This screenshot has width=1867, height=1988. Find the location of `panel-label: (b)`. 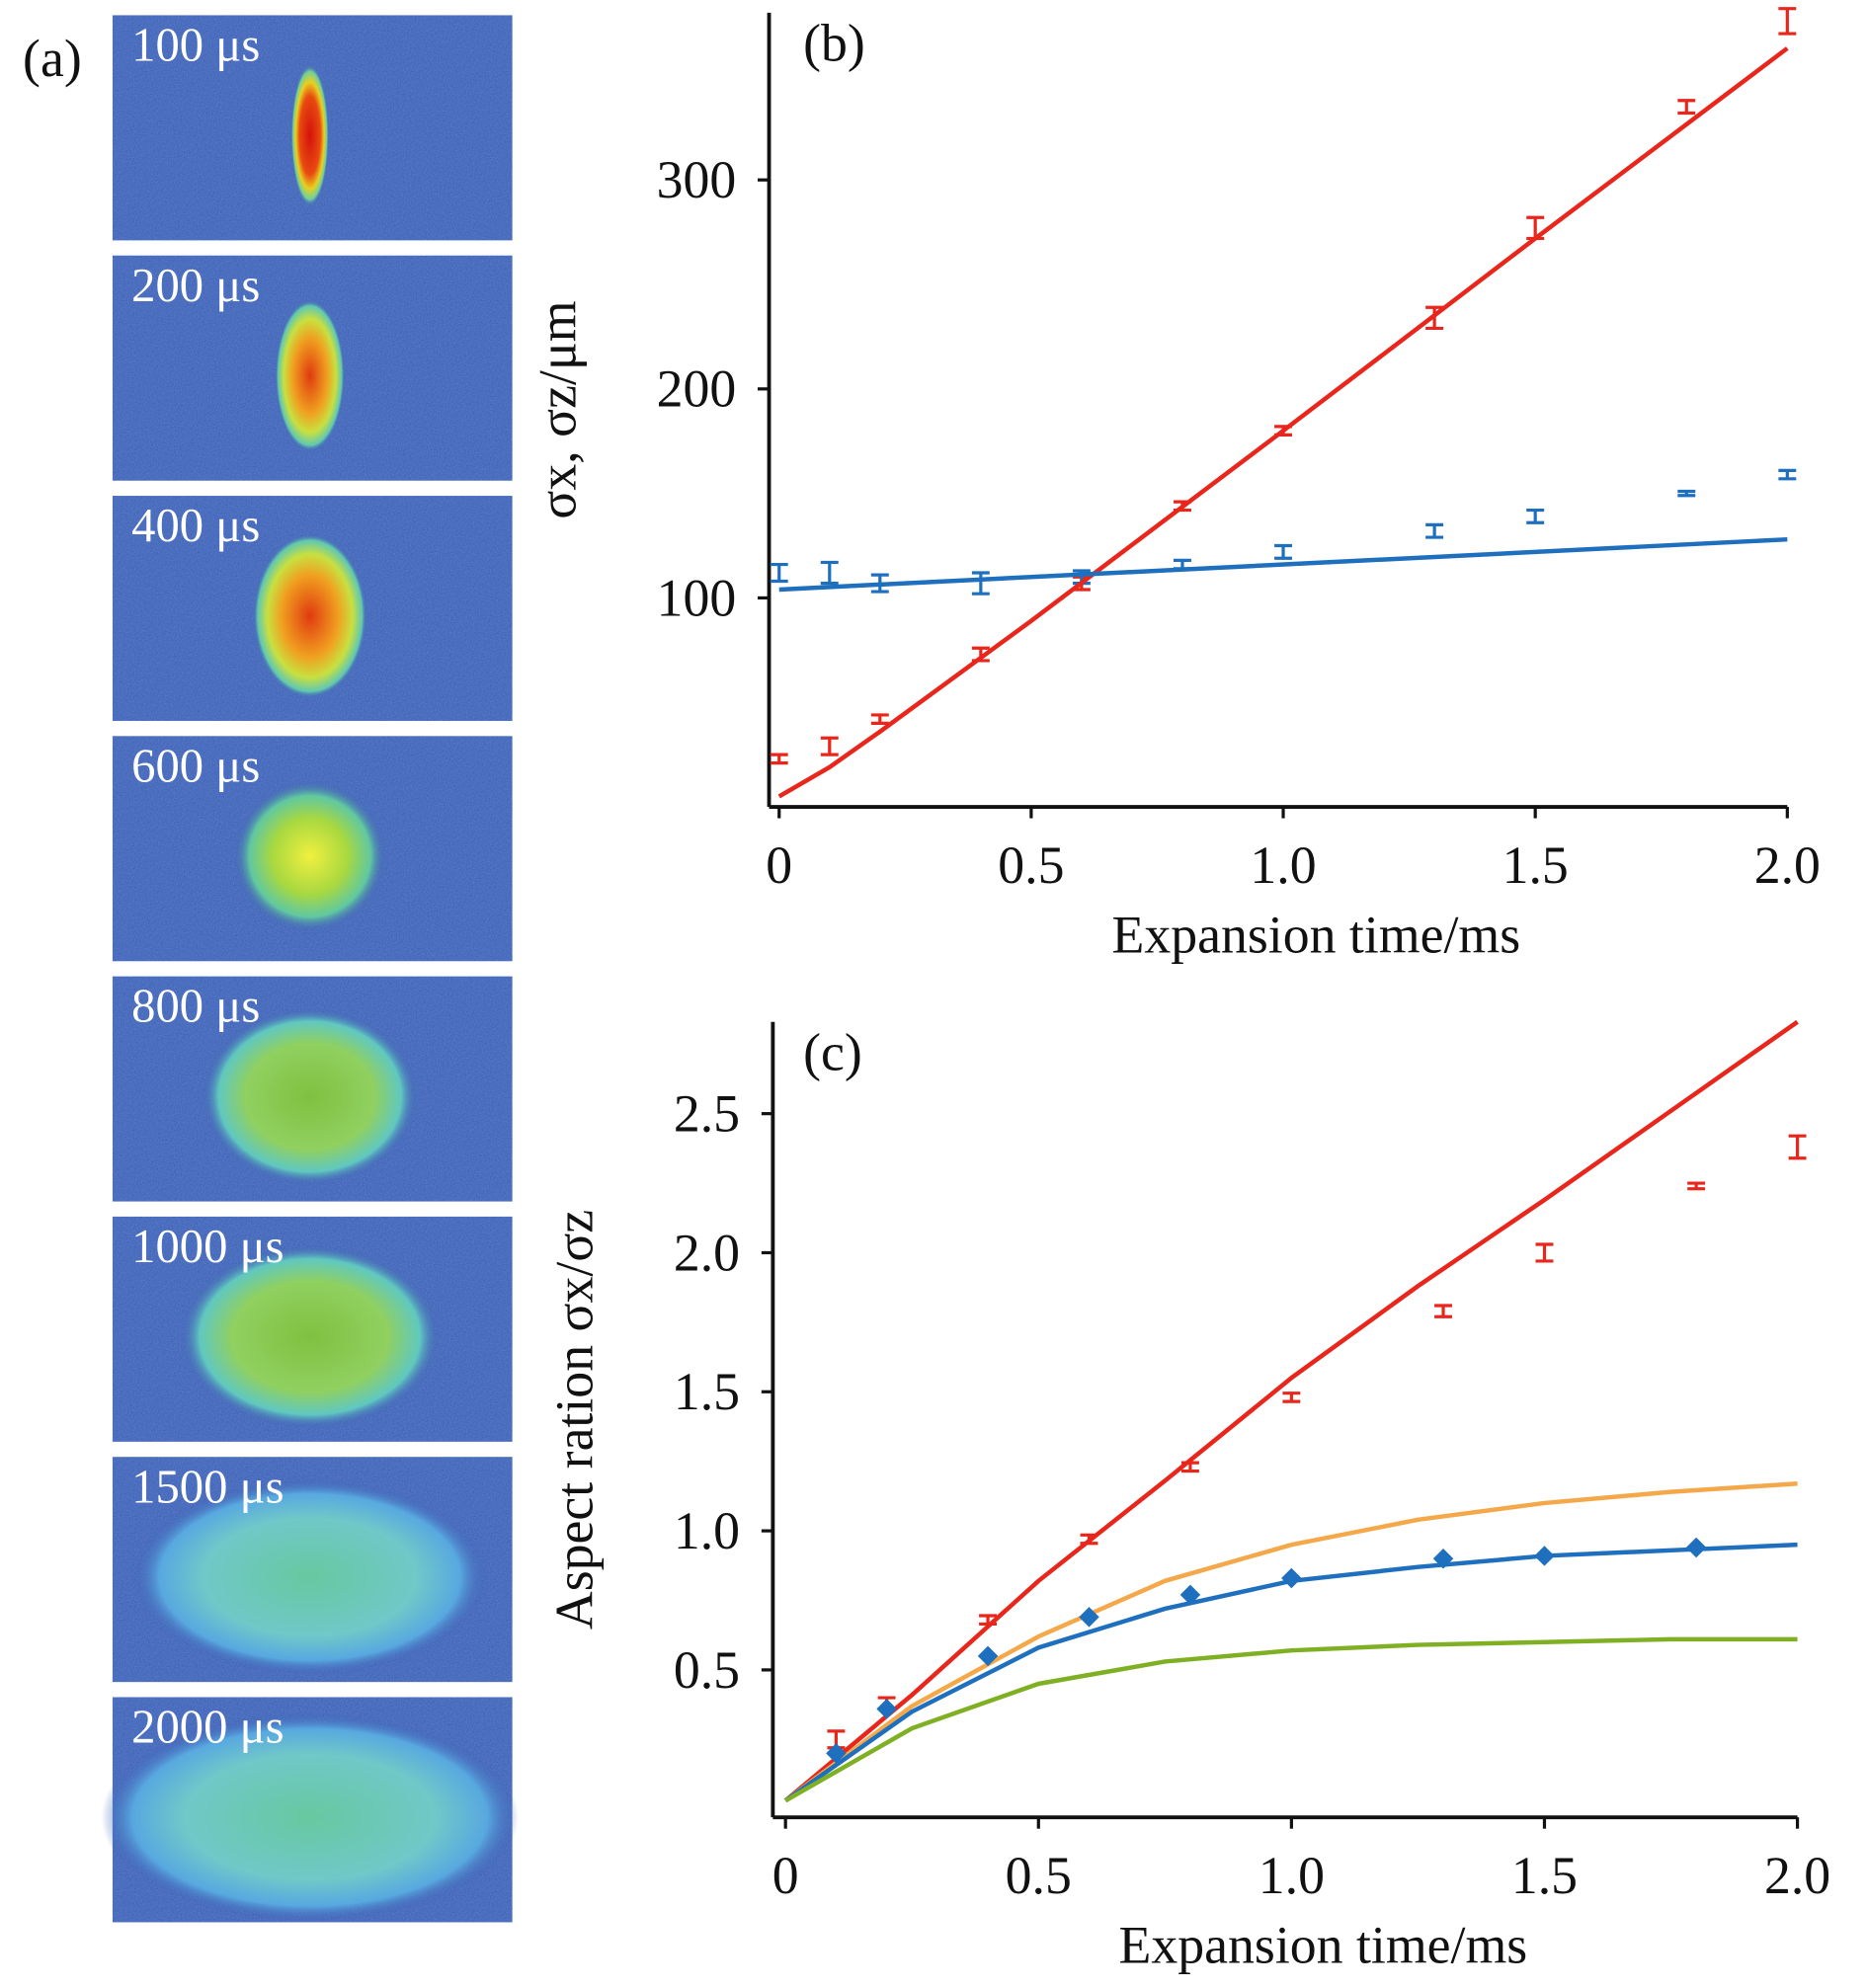

panel-label: (b) is located at coordinates (834, 43).